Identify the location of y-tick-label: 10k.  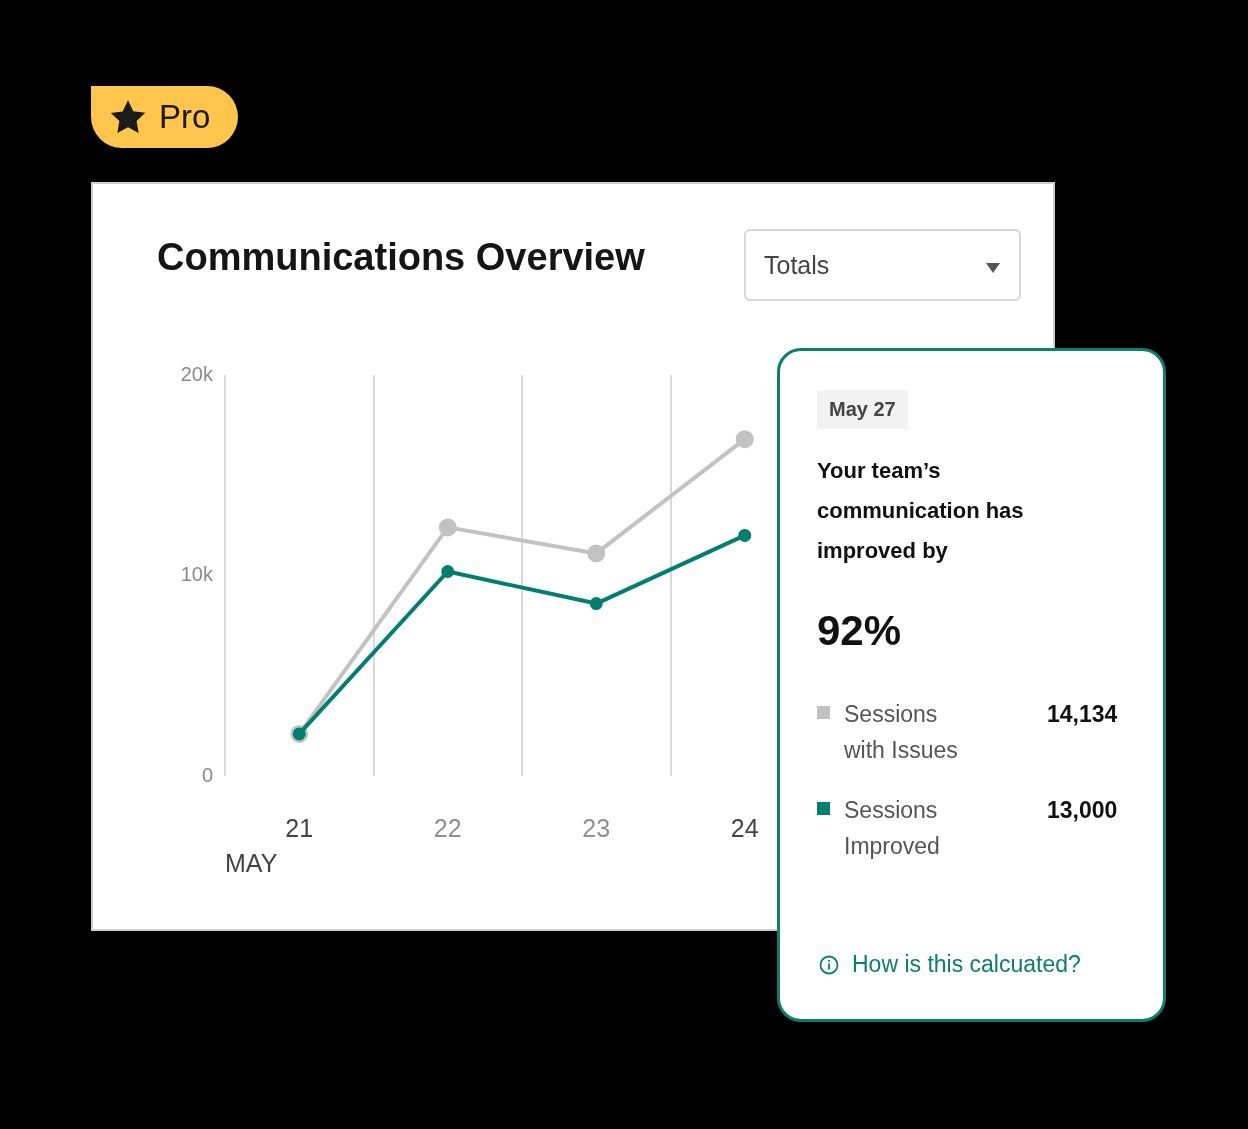
(197, 574).